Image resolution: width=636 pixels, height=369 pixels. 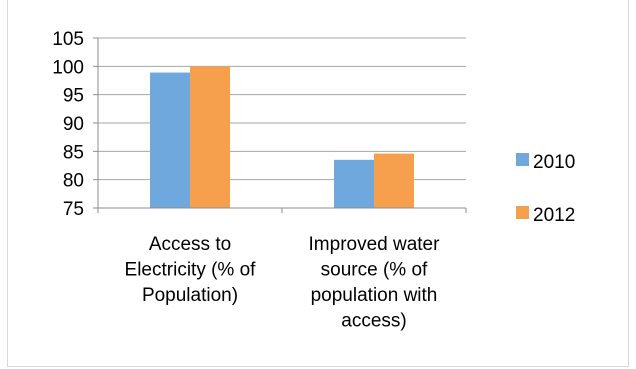 I want to click on legend: 2010 2012, so click(x=545, y=189).